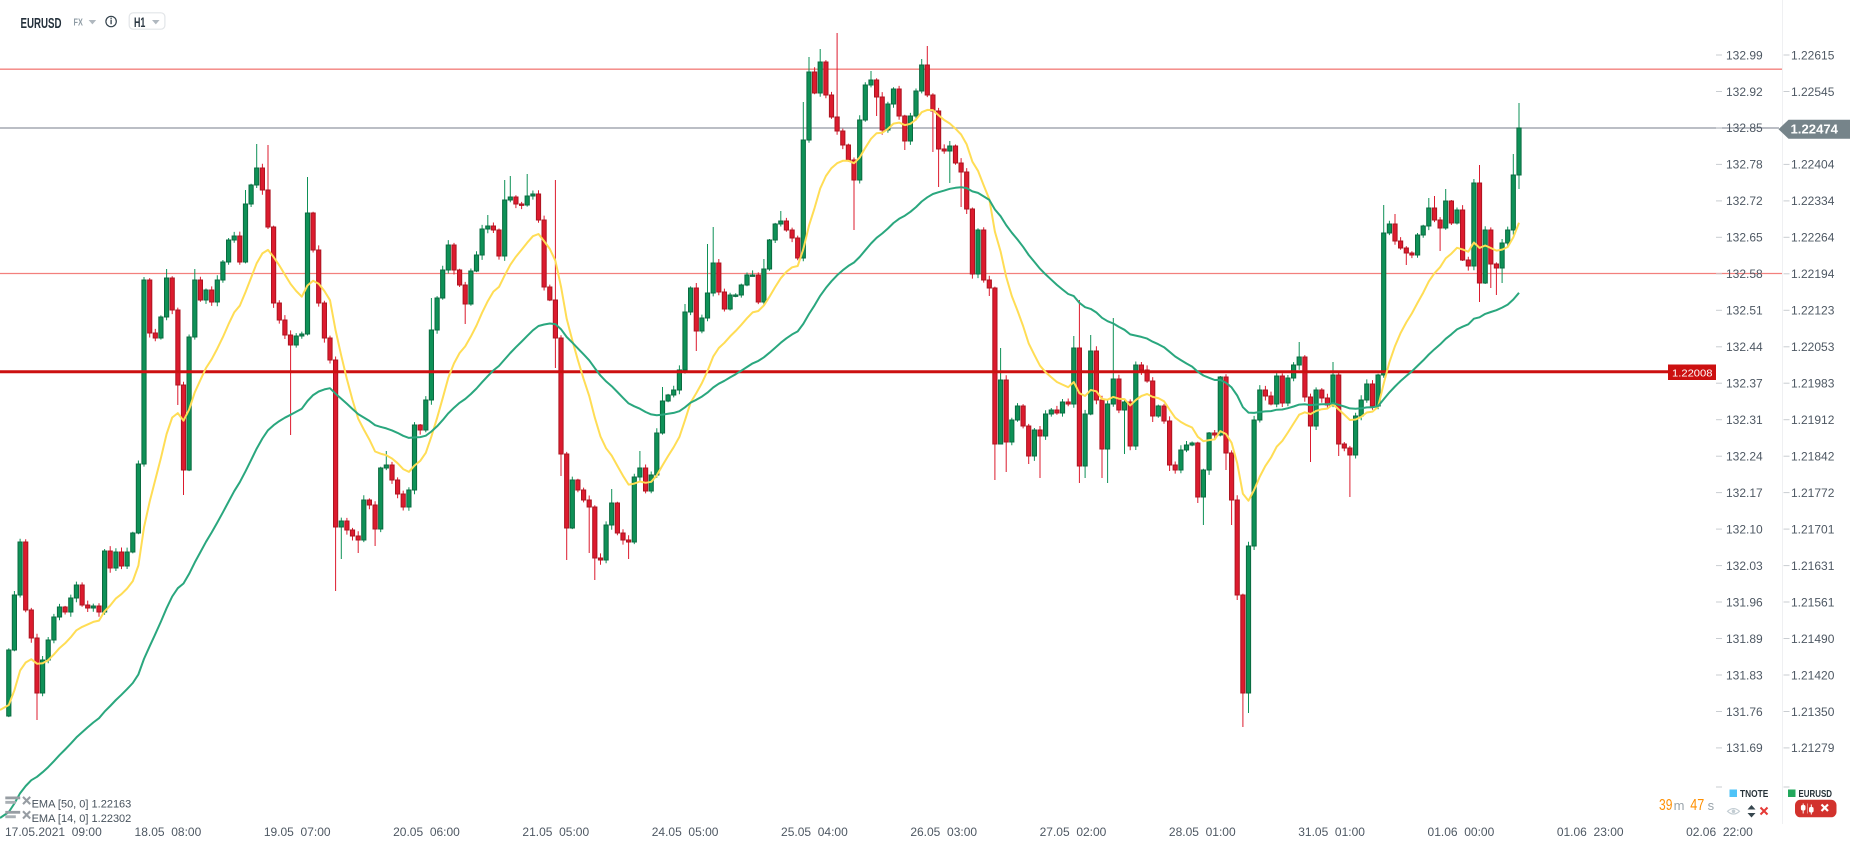 This screenshot has height=849, width=1850. Describe the element at coordinates (1744, 165) in the screenshot. I see `svg-text: 132.78` at that location.